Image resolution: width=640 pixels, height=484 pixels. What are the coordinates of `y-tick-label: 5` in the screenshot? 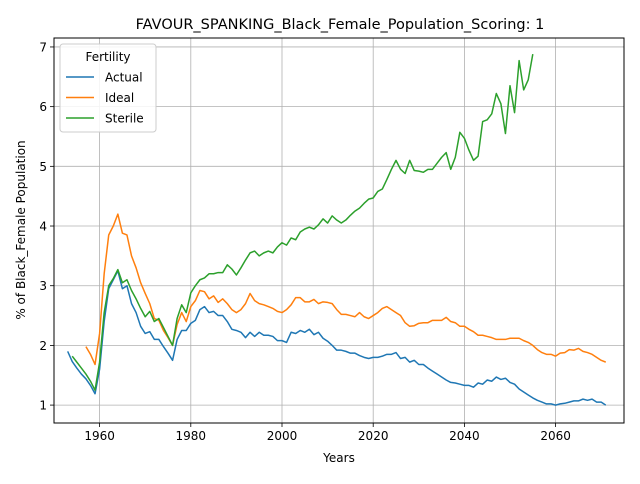 It's located at (43, 167).